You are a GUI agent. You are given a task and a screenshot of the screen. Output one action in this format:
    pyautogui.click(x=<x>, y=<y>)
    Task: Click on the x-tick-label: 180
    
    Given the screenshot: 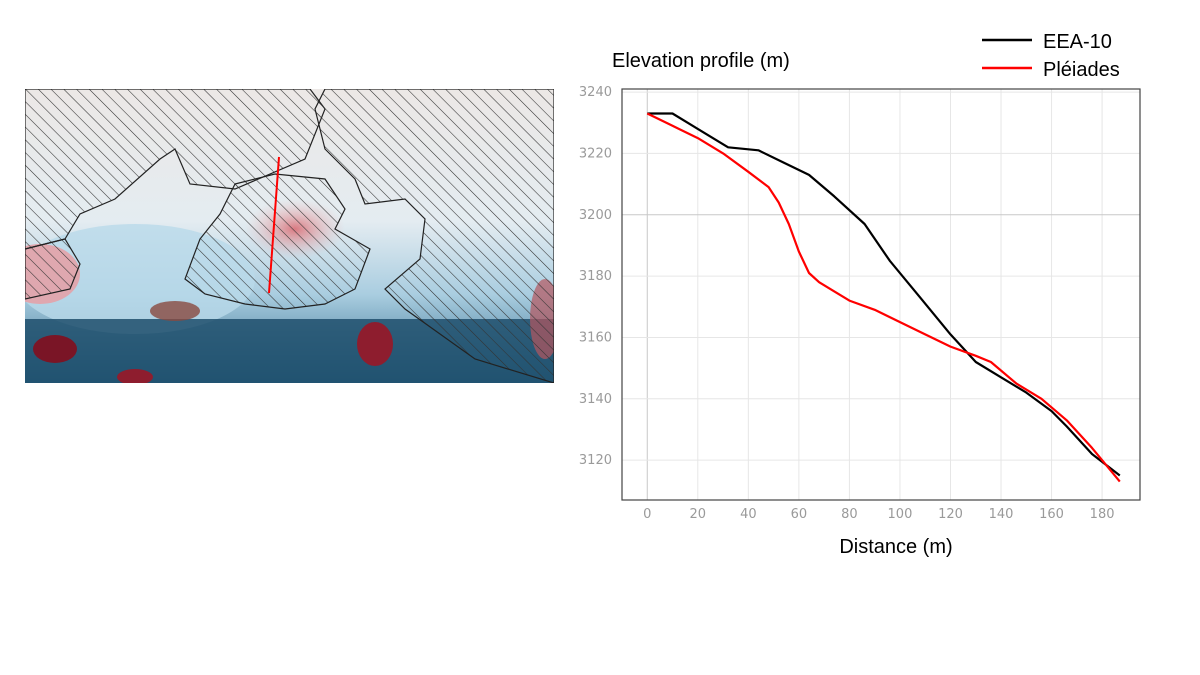 What is the action you would take?
    pyautogui.click(x=1102, y=514)
    